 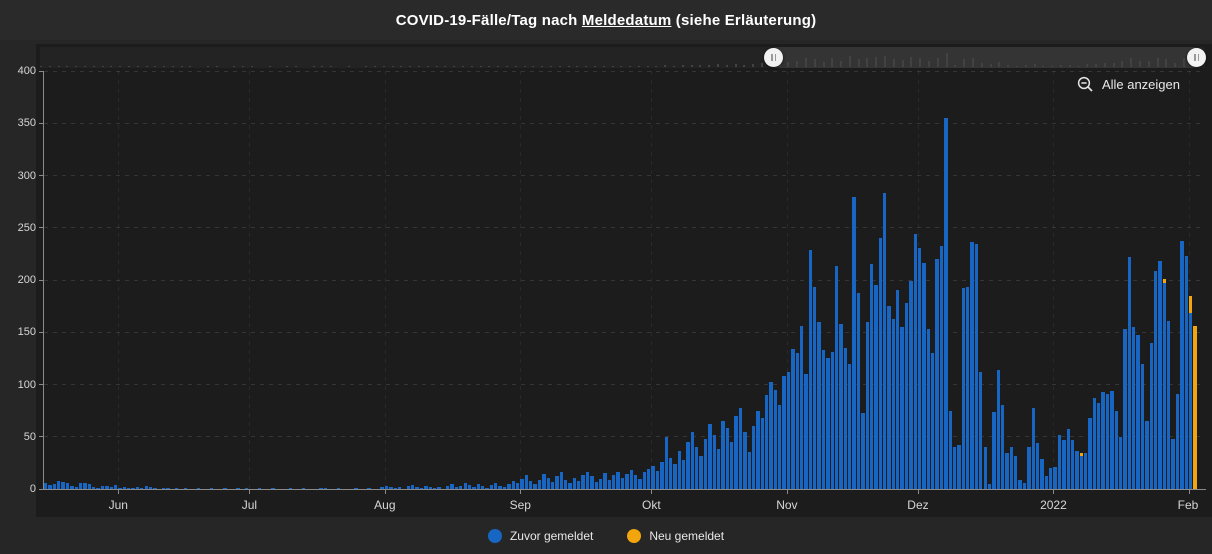 I want to click on date-range-slider, so click(x=623, y=57).